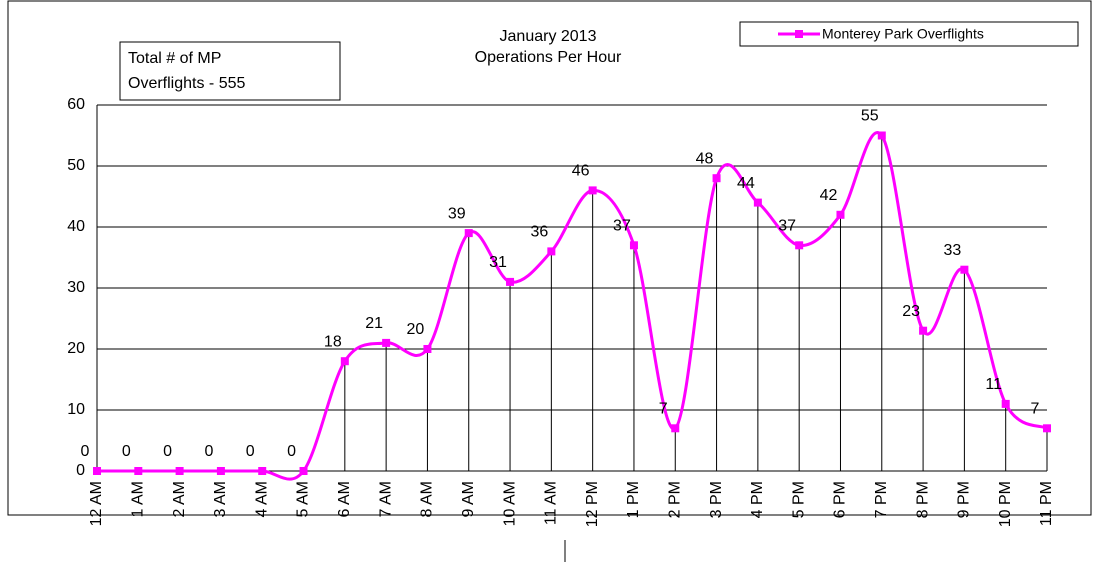  What do you see at coordinates (138, 499) in the screenshot?
I see `x-tick-label: 1 AM` at bounding box center [138, 499].